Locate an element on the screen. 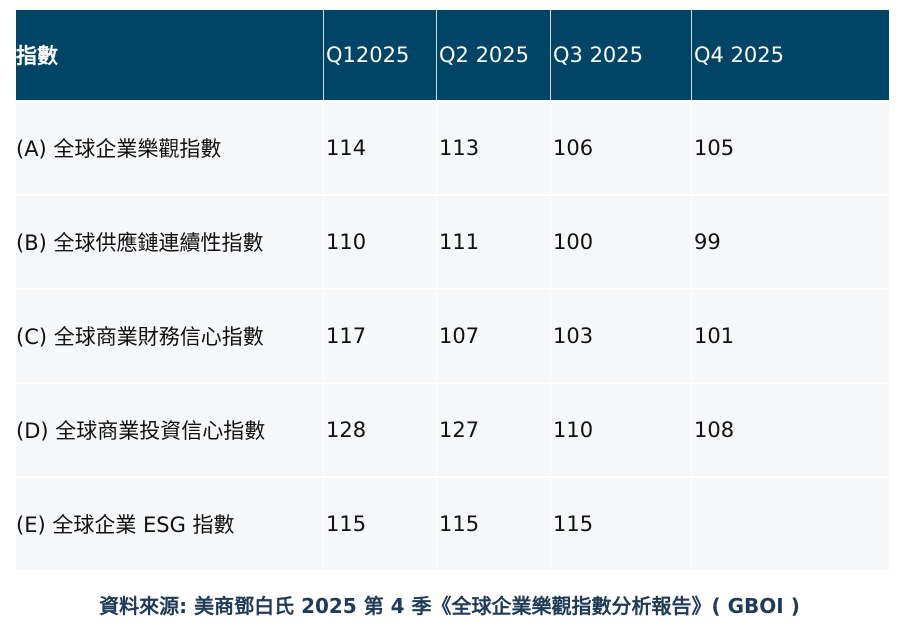 The width and height of the screenshot is (899, 634). cell: 99 is located at coordinates (790, 241).